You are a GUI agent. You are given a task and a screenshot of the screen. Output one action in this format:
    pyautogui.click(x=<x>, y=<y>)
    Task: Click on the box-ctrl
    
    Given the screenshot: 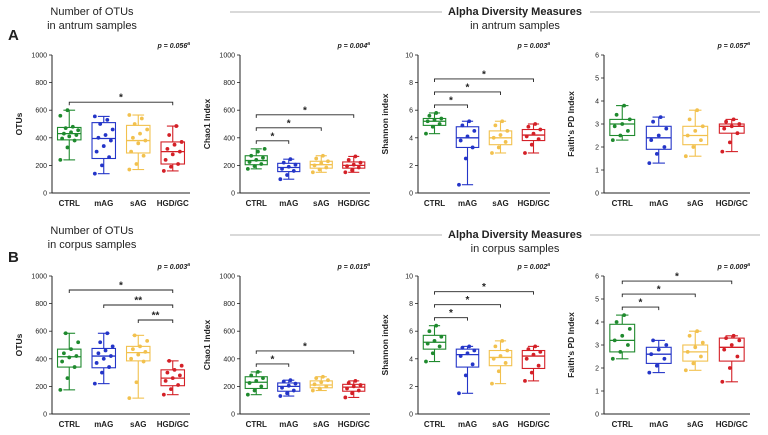 What is the action you would take?
    pyautogui.click(x=69, y=135)
    